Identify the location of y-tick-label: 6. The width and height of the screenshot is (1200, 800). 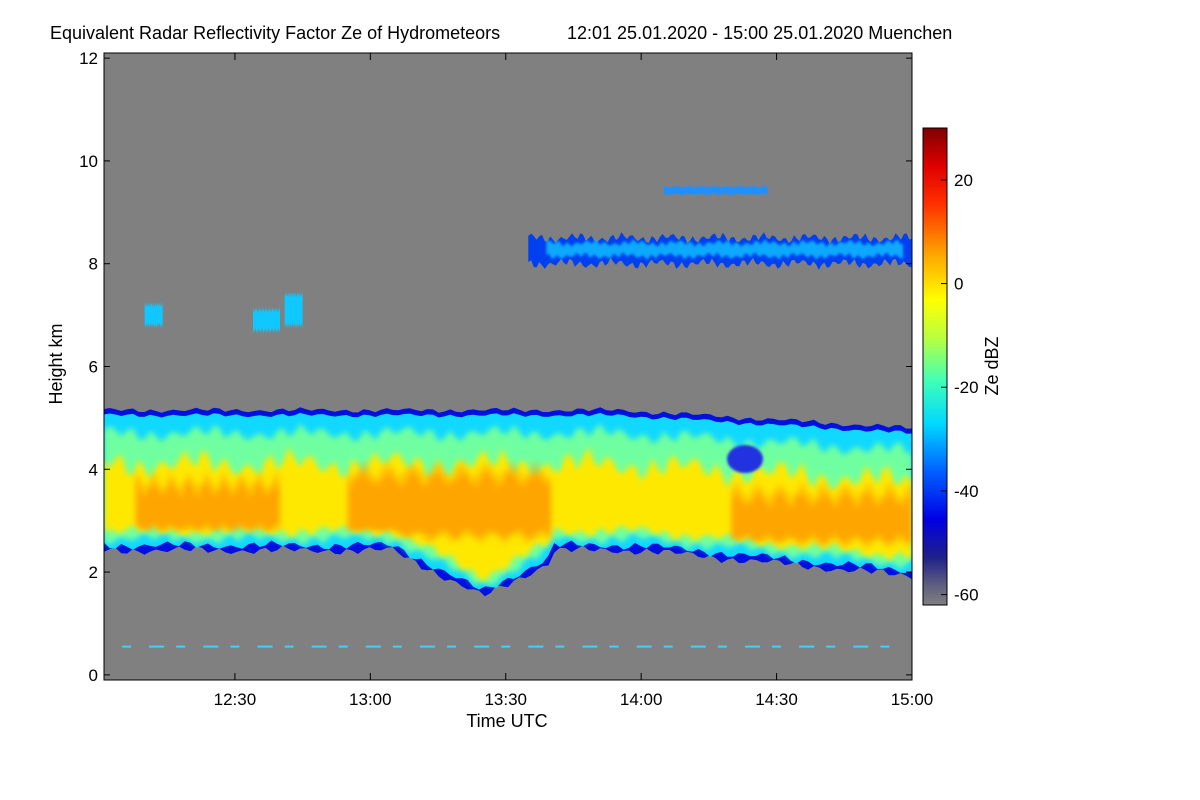
(93, 367).